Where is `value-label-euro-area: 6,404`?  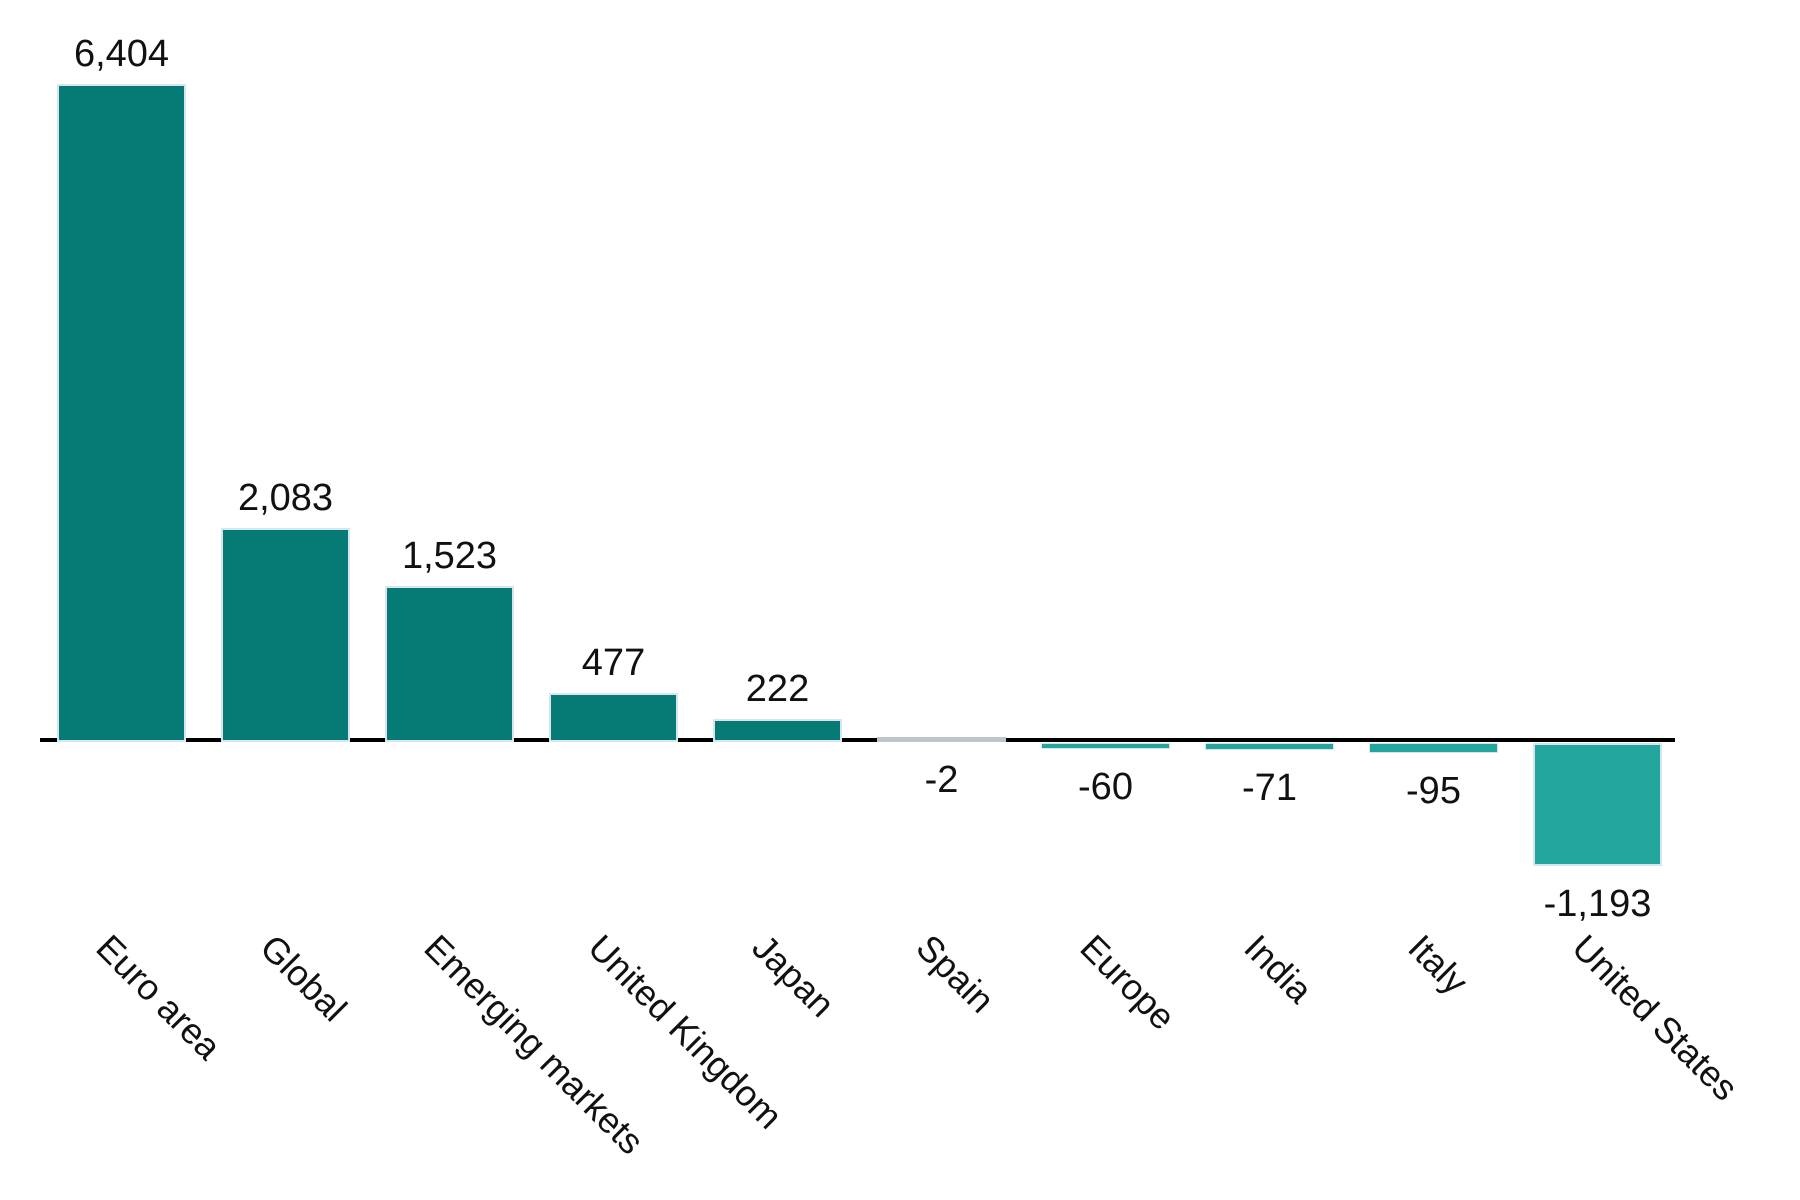
value-label-euro-area: 6,404 is located at coordinates (121, 54).